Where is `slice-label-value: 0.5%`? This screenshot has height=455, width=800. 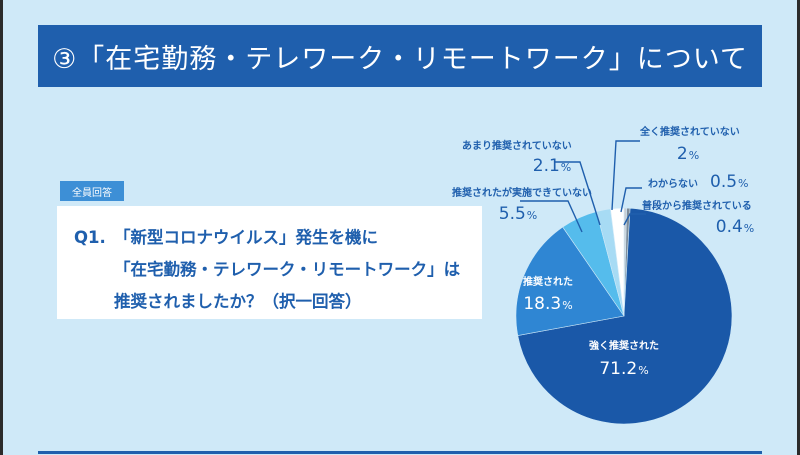 slice-label-value: 0.5% is located at coordinates (729, 182).